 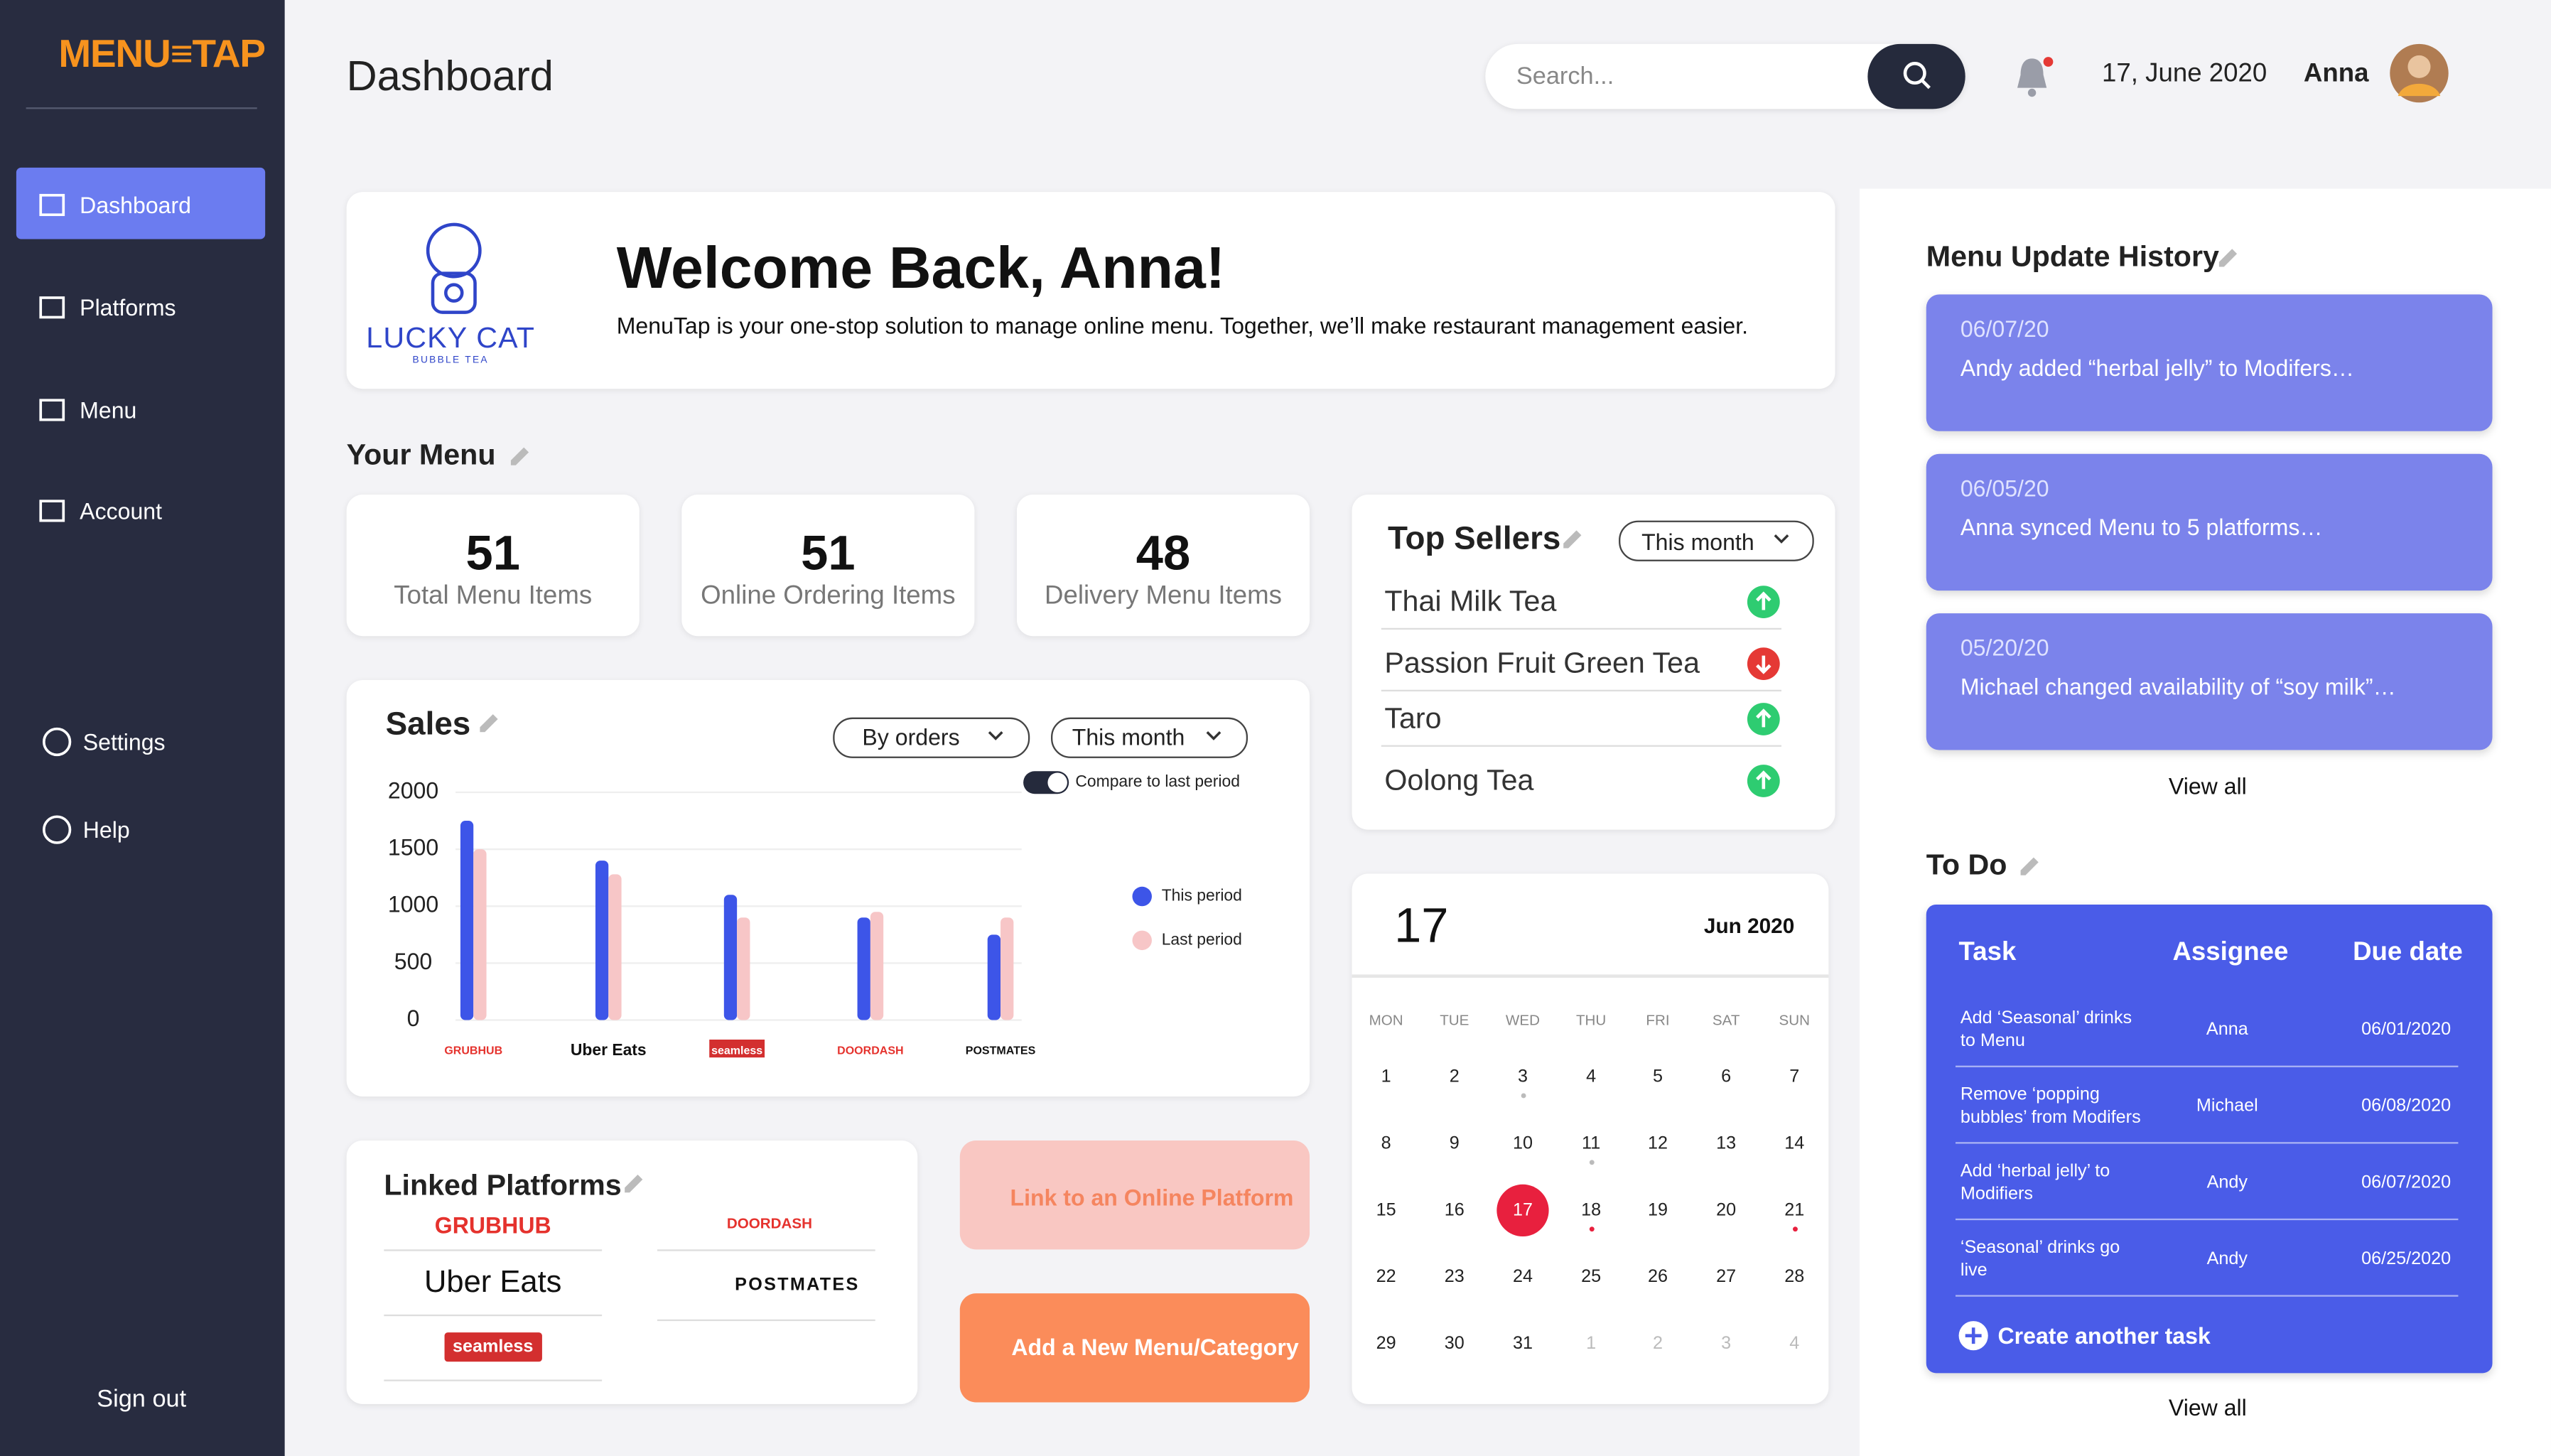 I want to click on create-task: Create another task, so click(x=2104, y=1336).